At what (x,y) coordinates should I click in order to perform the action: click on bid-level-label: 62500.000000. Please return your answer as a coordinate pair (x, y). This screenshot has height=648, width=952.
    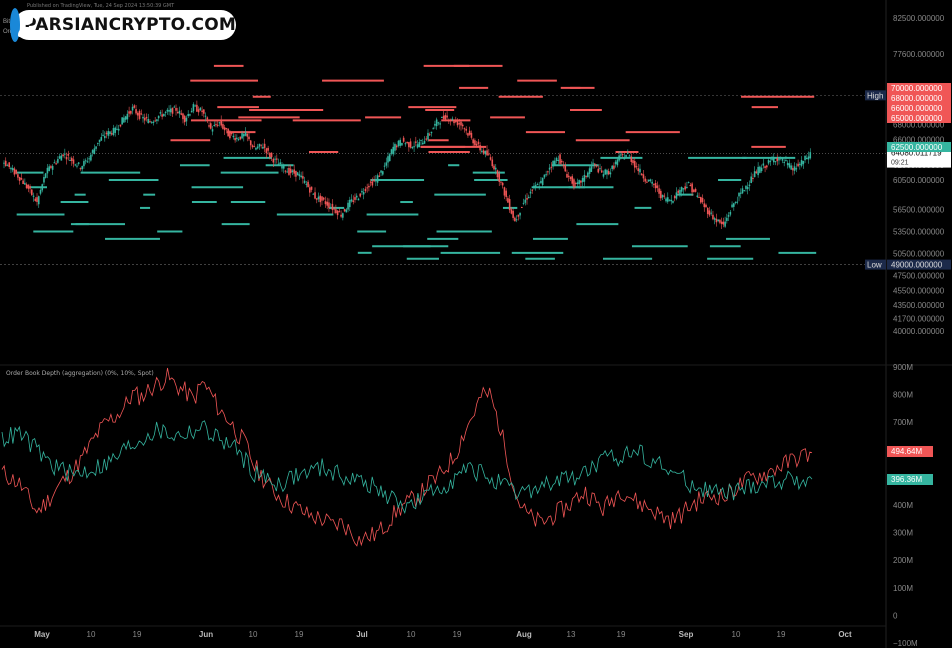
    Looking at the image, I should click on (917, 147).